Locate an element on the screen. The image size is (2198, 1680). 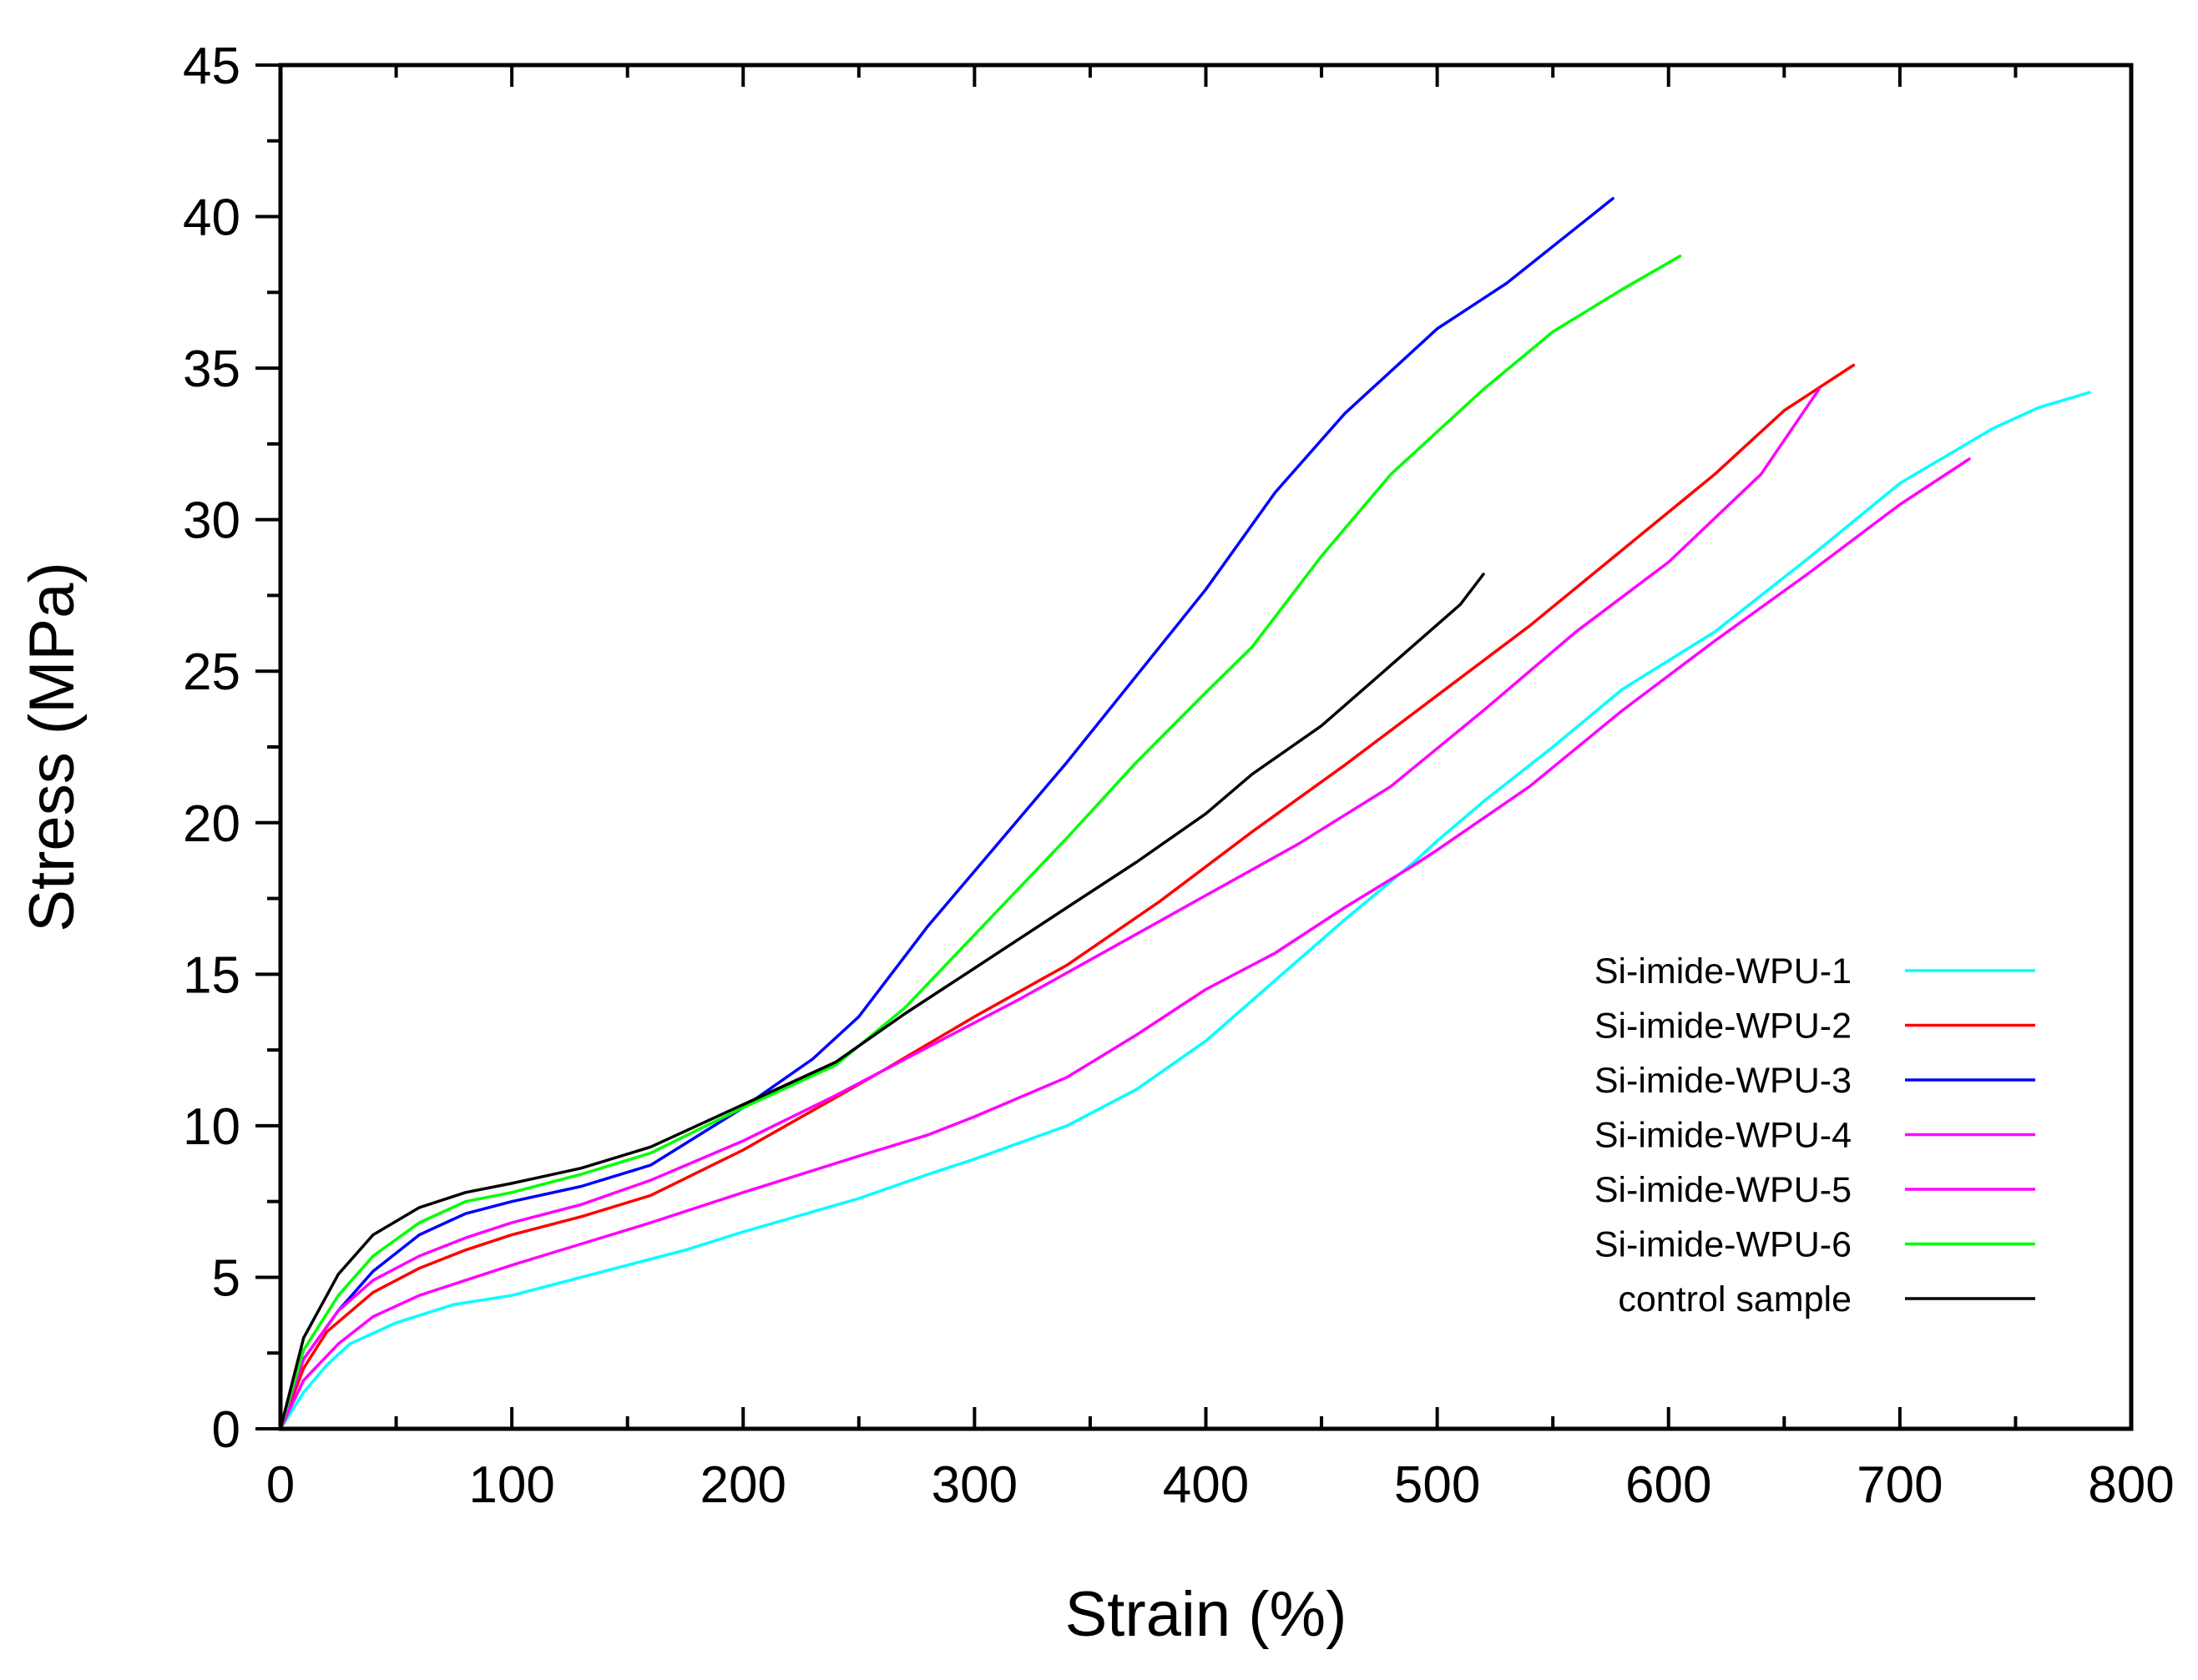
y-tick-label: 20 is located at coordinates (212, 824).